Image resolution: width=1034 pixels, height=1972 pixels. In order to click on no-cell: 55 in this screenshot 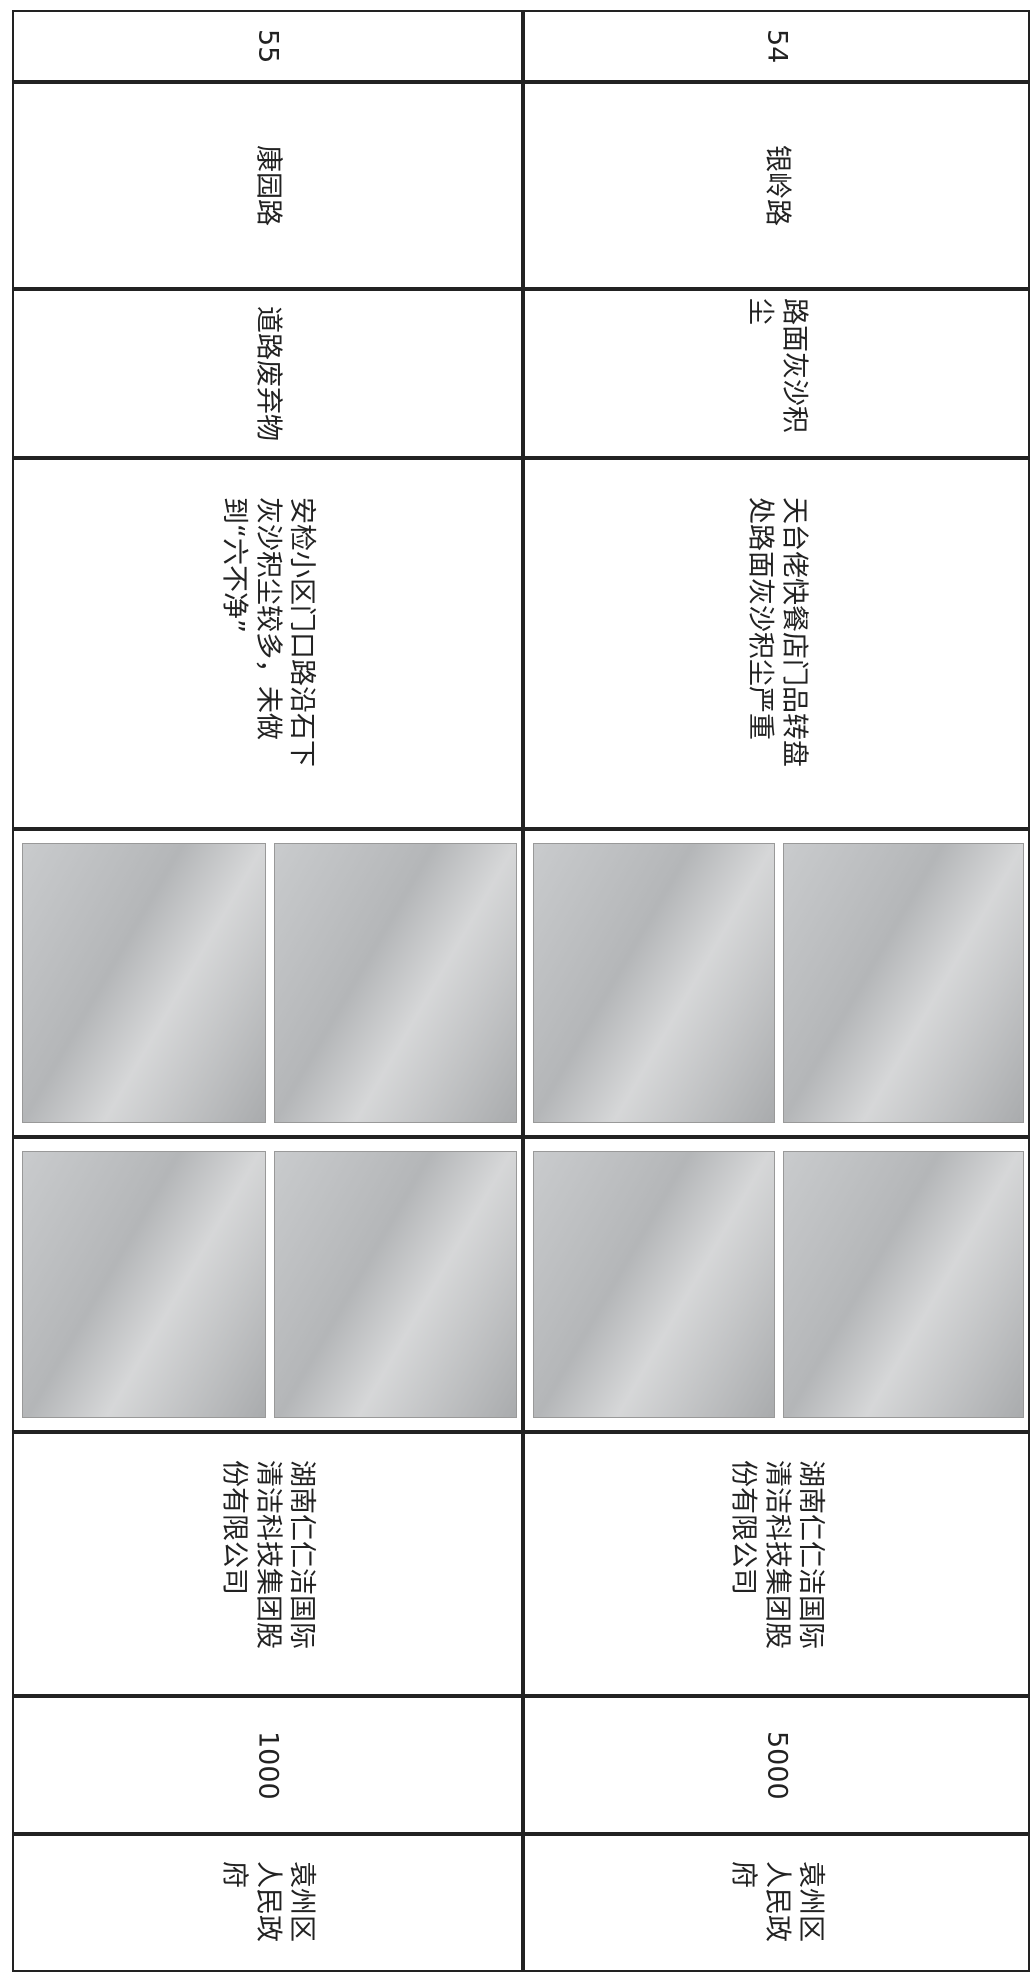, I will do `click(267, 46)`.